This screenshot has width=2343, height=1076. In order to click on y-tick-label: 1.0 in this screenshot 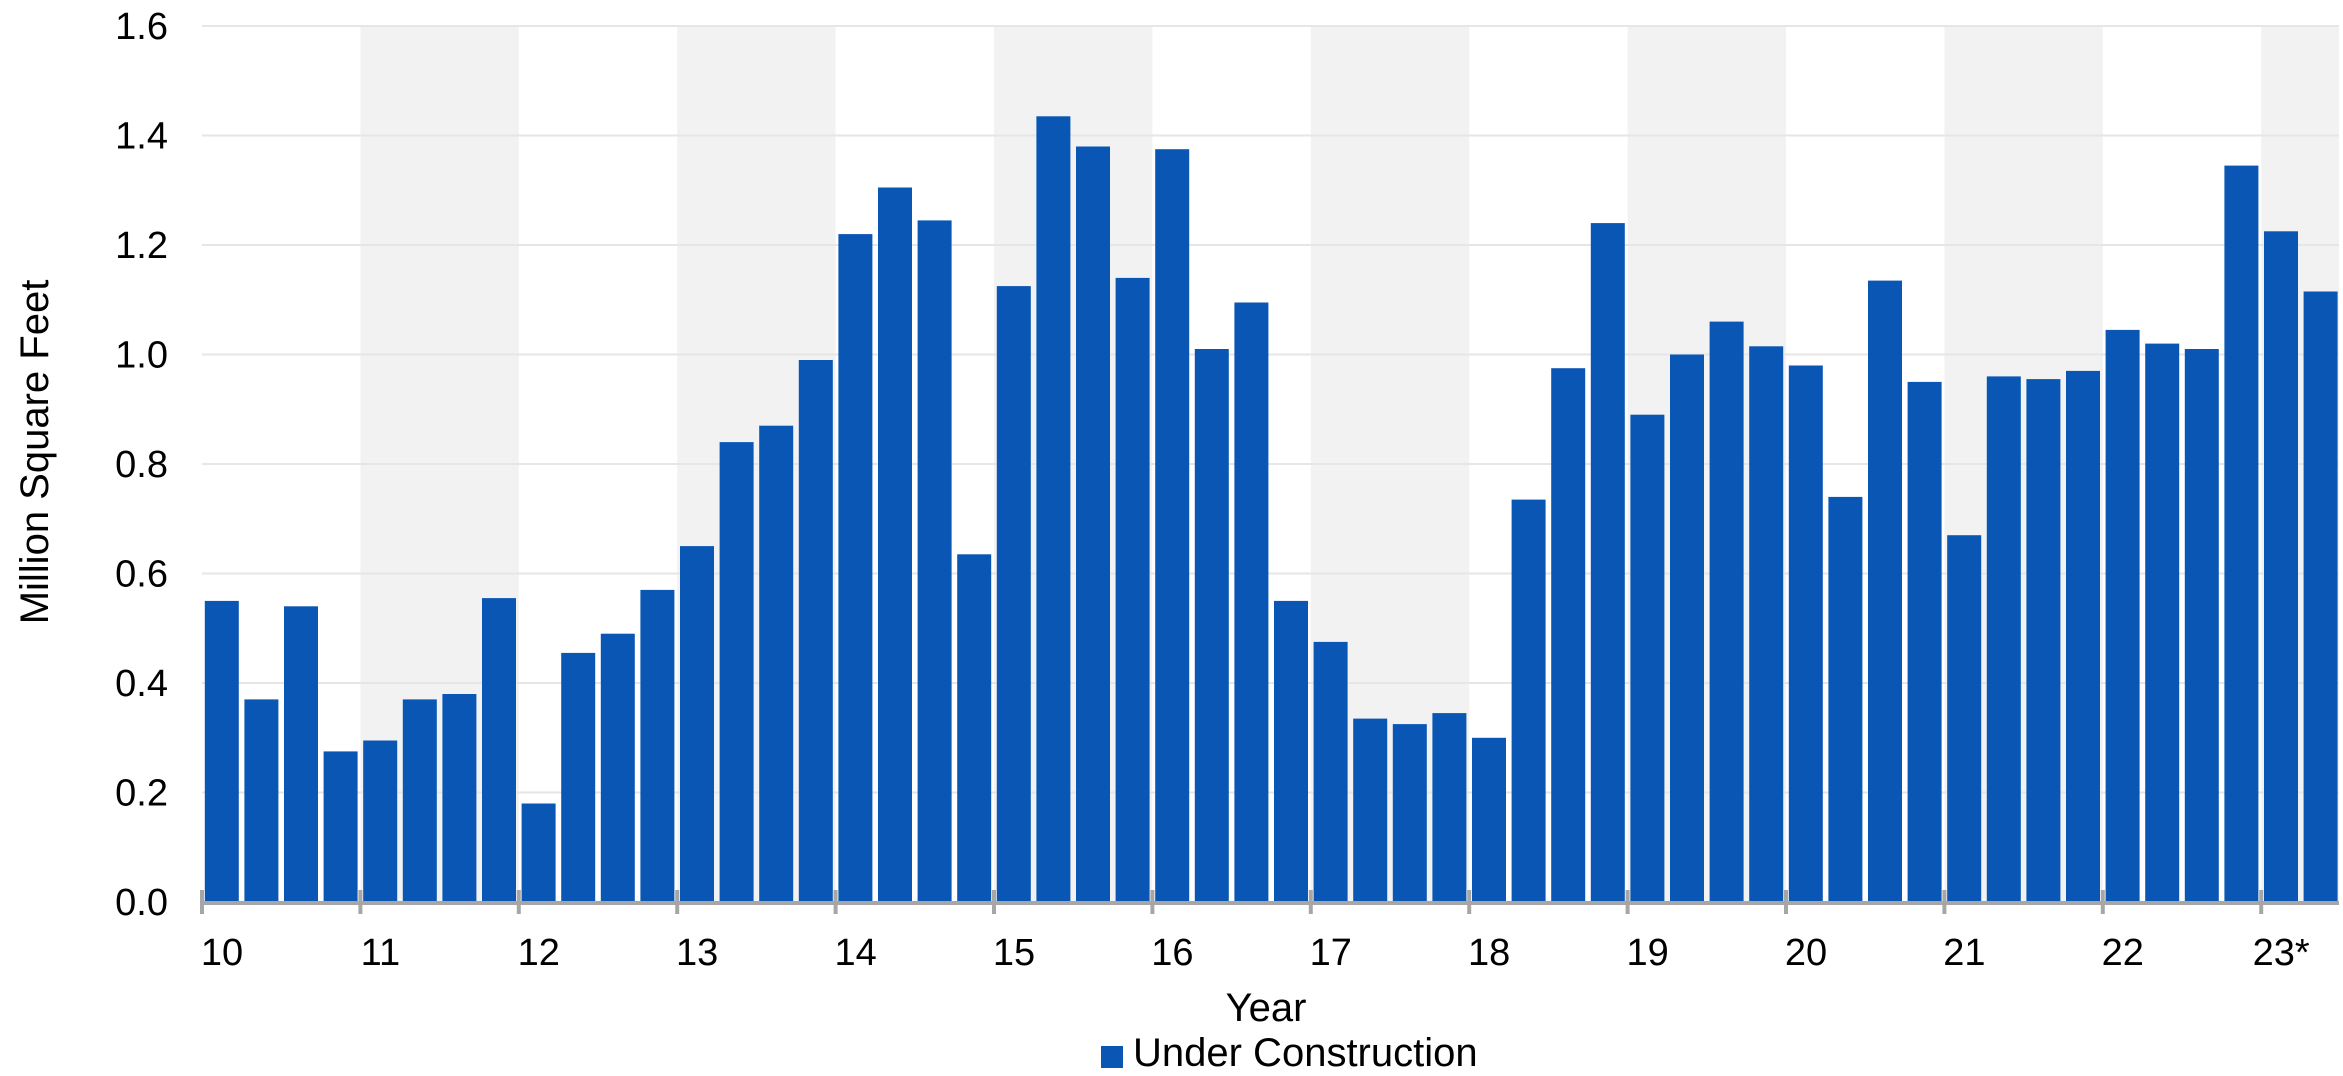, I will do `click(141, 356)`.